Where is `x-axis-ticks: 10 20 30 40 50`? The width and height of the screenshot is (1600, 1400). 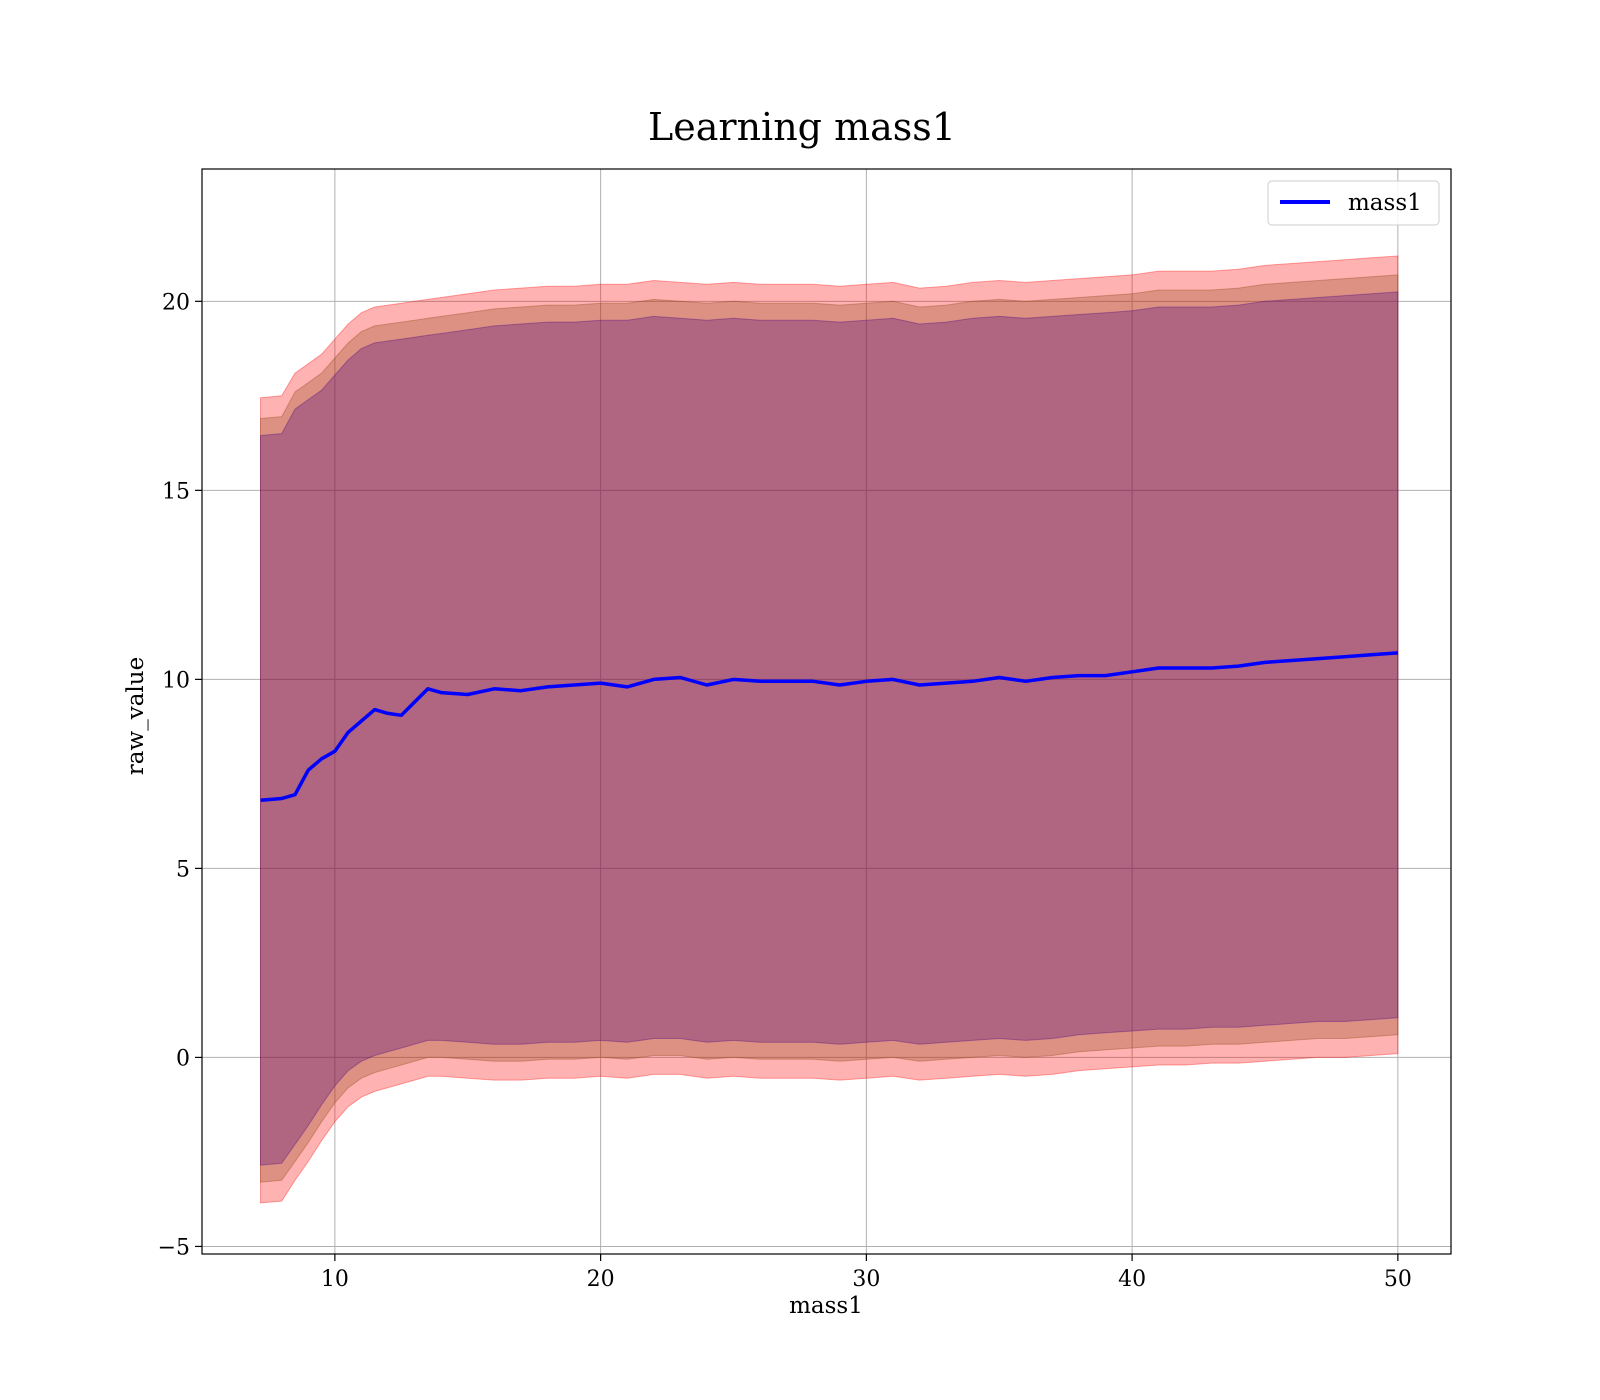
x-axis-ticks: 10 20 30 40 50 is located at coordinates (866, 1273).